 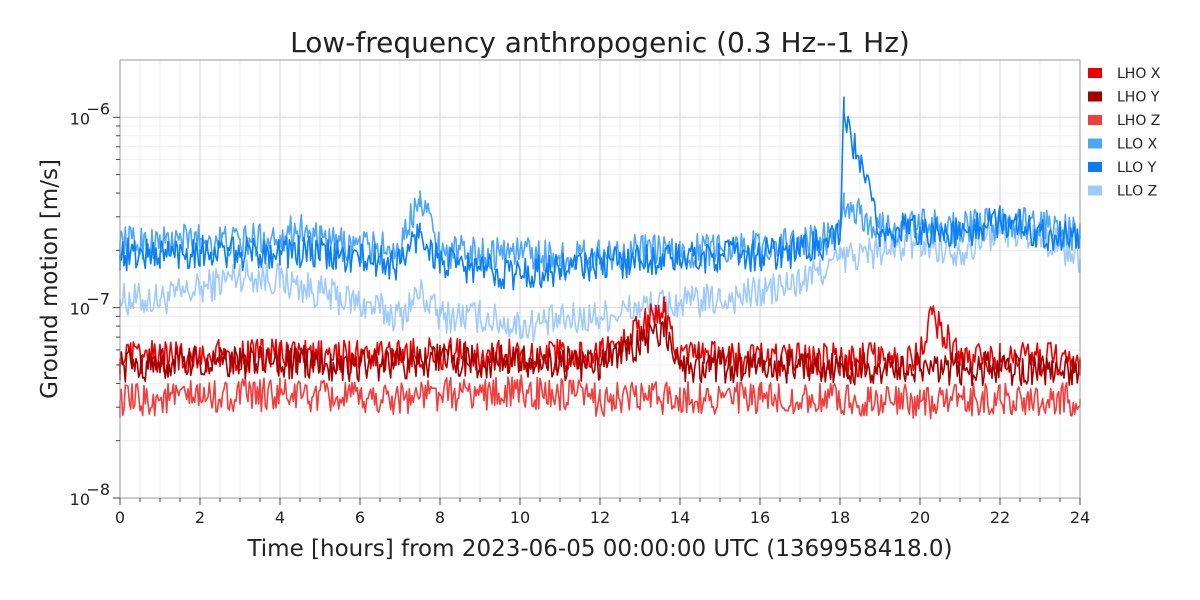 I want to click on x-tick-label: 14, so click(x=680, y=517).